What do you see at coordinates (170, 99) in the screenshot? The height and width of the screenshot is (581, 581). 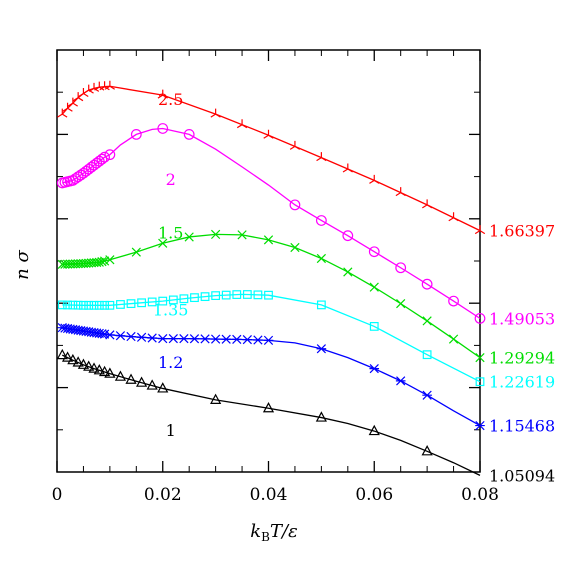 I see `curve-label: 2.5` at bounding box center [170, 99].